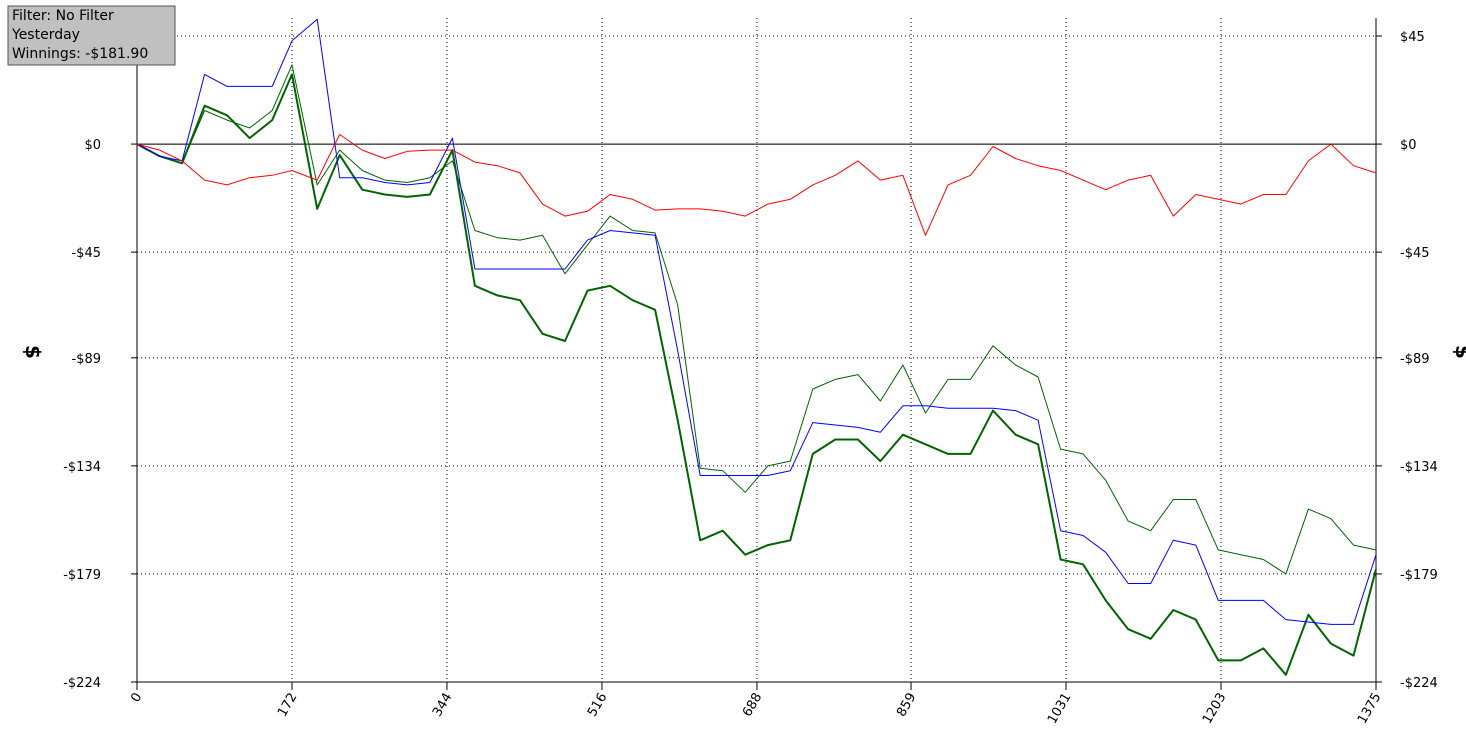 The image size is (1466, 746). I want to click on info-line: Yesterday, so click(45, 35).